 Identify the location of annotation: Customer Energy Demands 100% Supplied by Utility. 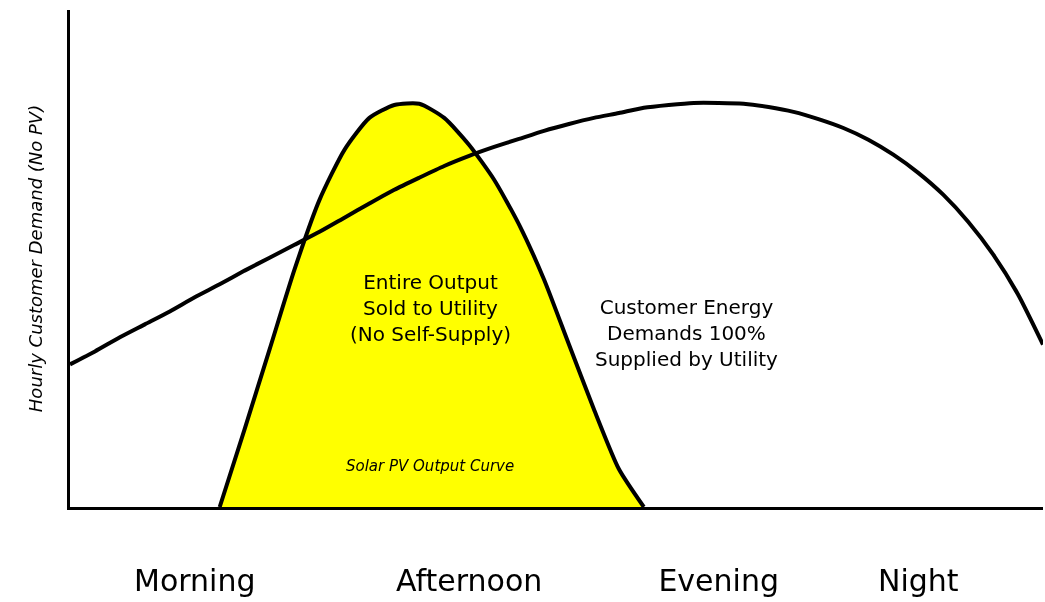
(687, 333).